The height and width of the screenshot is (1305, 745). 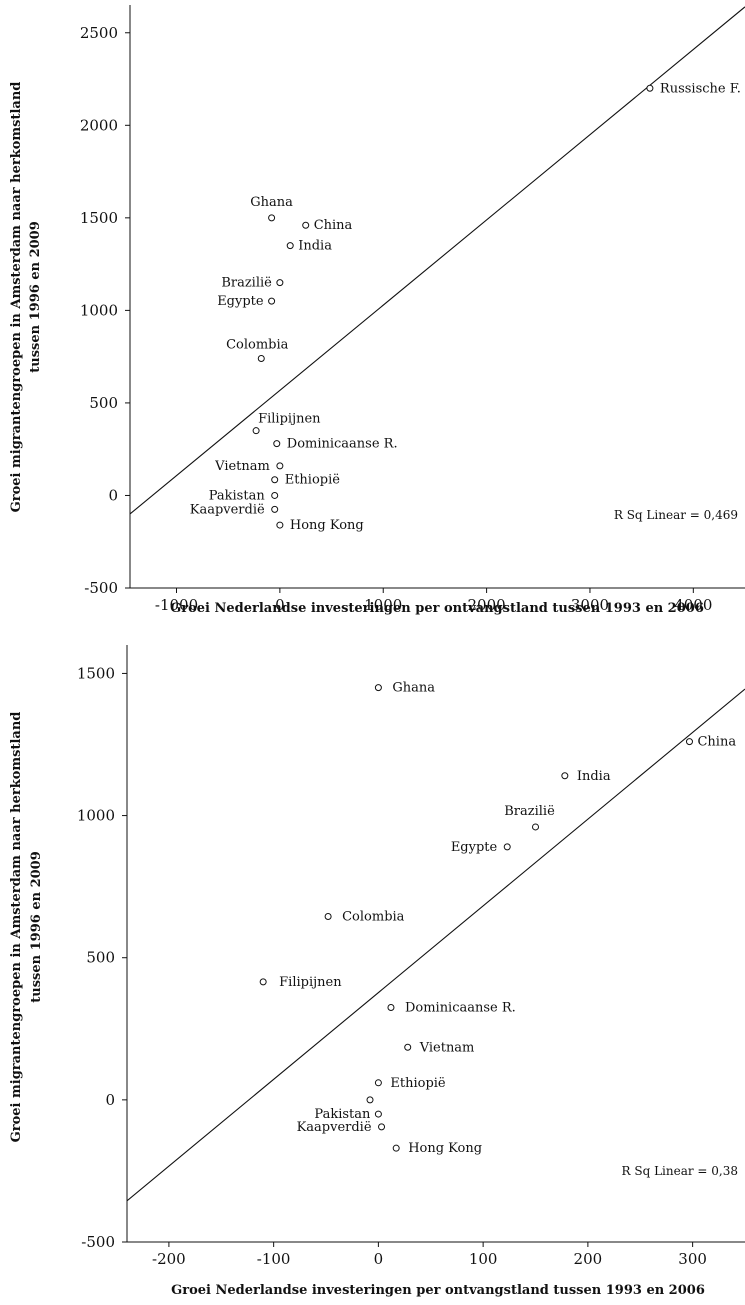 What do you see at coordinates (483, 1259) in the screenshot?
I see `x-tick-label: 100` at bounding box center [483, 1259].